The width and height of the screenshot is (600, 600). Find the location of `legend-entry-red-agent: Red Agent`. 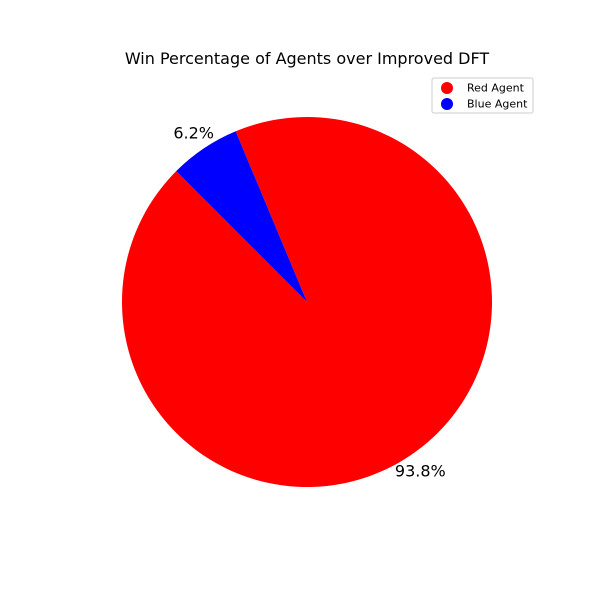

legend-entry-red-agent: Red Agent is located at coordinates (483, 88).